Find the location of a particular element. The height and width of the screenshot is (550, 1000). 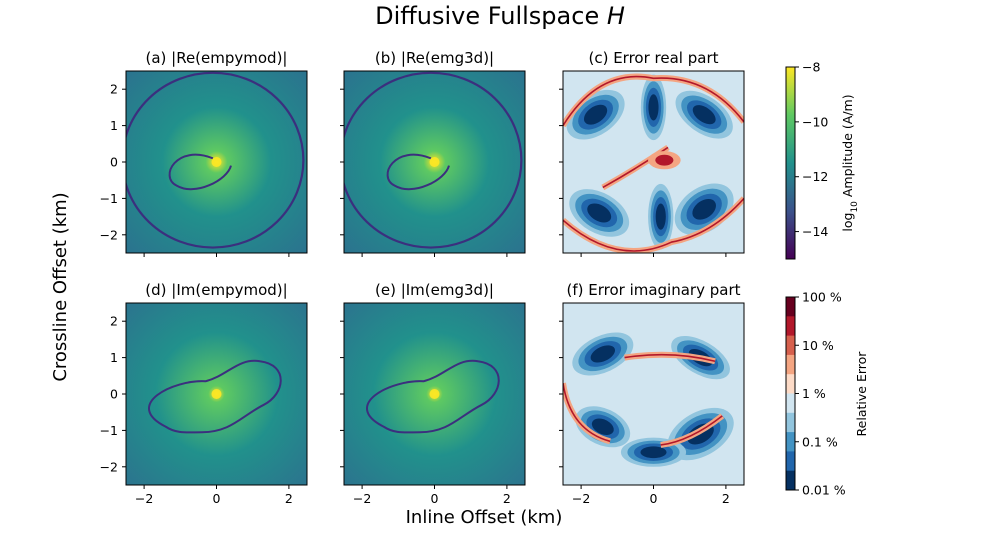

colorbar-gradient is located at coordinates (790, 163).